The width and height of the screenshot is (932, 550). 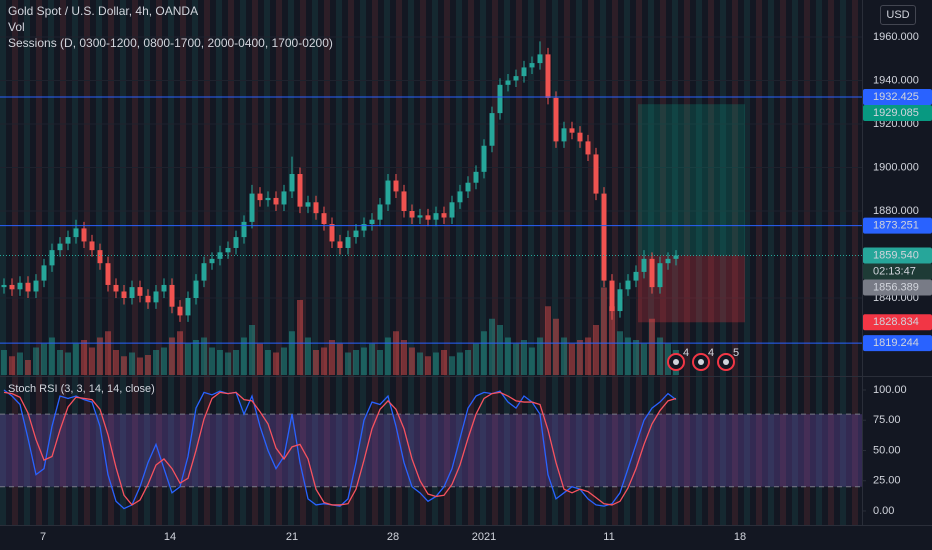 What do you see at coordinates (691, 180) in the screenshot?
I see `profit-zone` at bounding box center [691, 180].